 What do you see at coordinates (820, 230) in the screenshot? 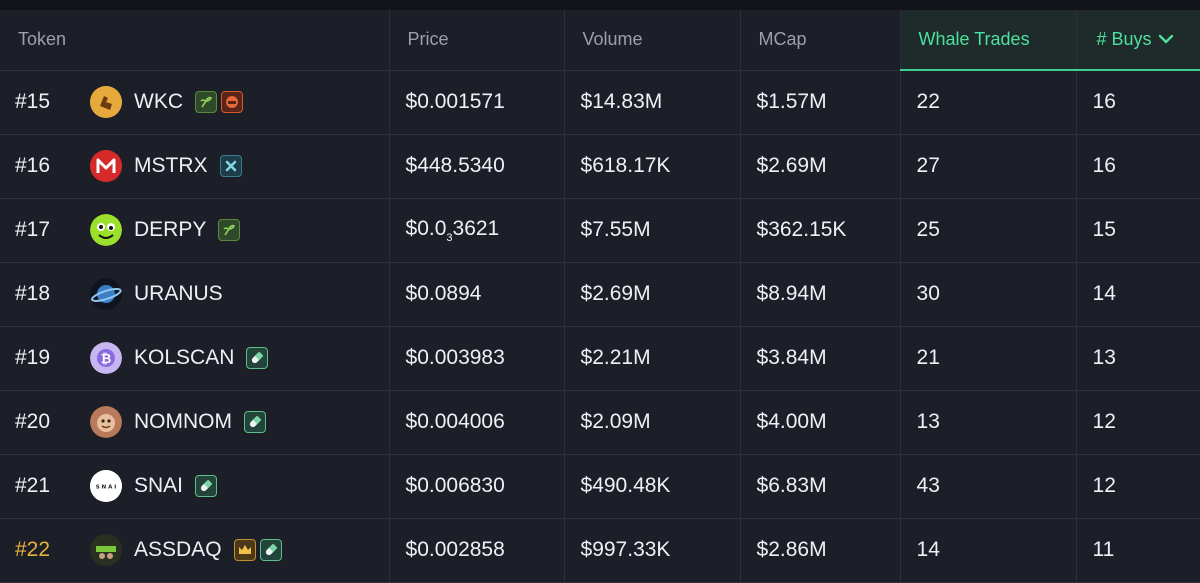
I see `mcap-cell: $362.15K` at bounding box center [820, 230].